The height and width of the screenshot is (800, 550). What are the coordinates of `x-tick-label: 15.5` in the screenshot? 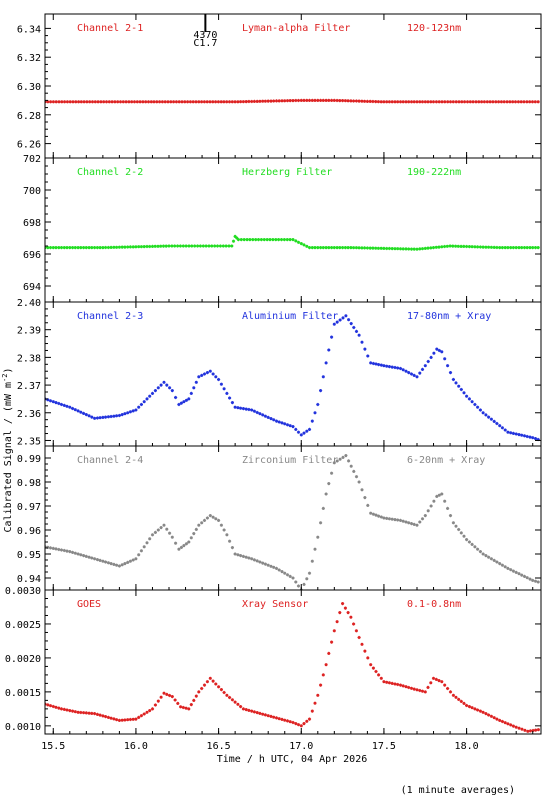 It's located at (53, 746).